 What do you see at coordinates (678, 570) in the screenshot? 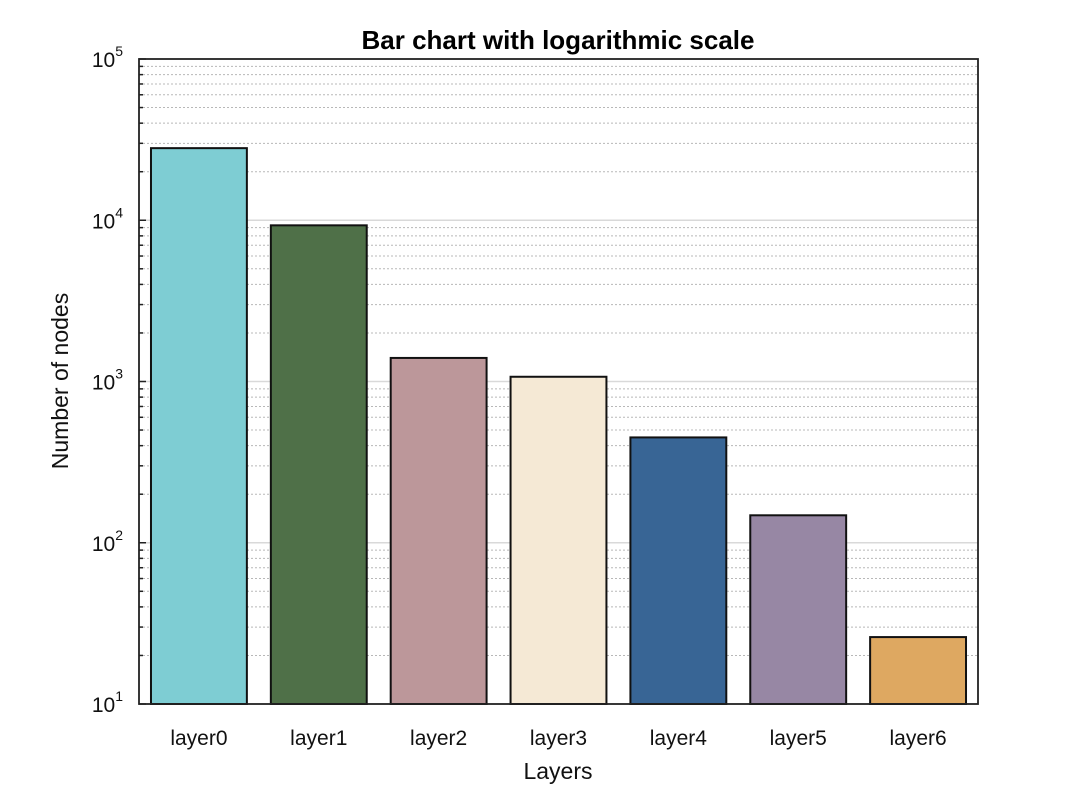
I see `bar-layer4` at bounding box center [678, 570].